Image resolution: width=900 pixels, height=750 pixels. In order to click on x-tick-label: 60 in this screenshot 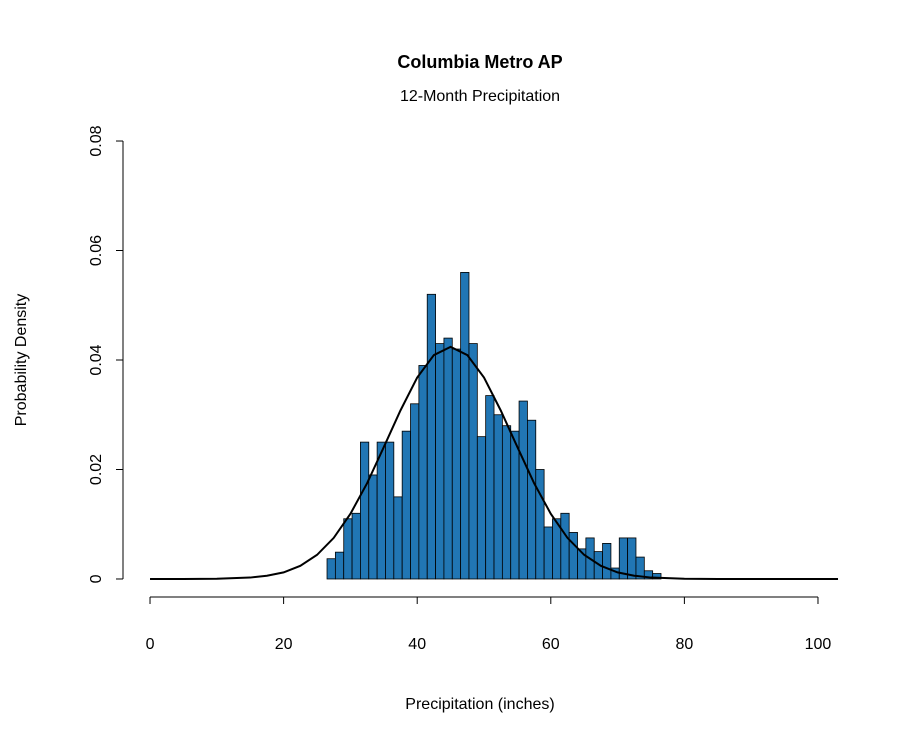, I will do `click(551, 644)`.